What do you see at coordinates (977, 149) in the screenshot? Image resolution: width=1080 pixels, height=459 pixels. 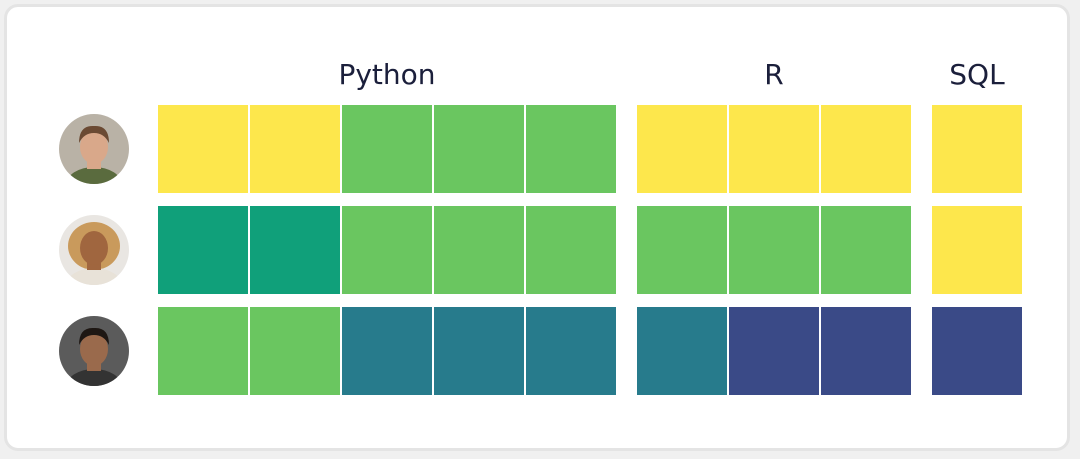 I see `heatmap-cell-r0-c8` at bounding box center [977, 149].